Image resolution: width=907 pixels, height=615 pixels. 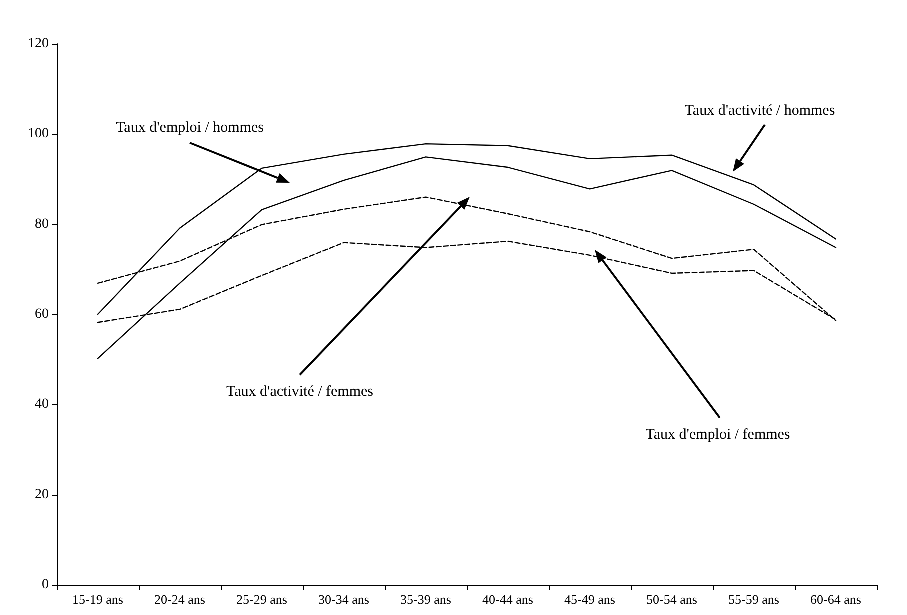 What do you see at coordinates (42, 404) in the screenshot?
I see `y-tick-label: 40` at bounding box center [42, 404].